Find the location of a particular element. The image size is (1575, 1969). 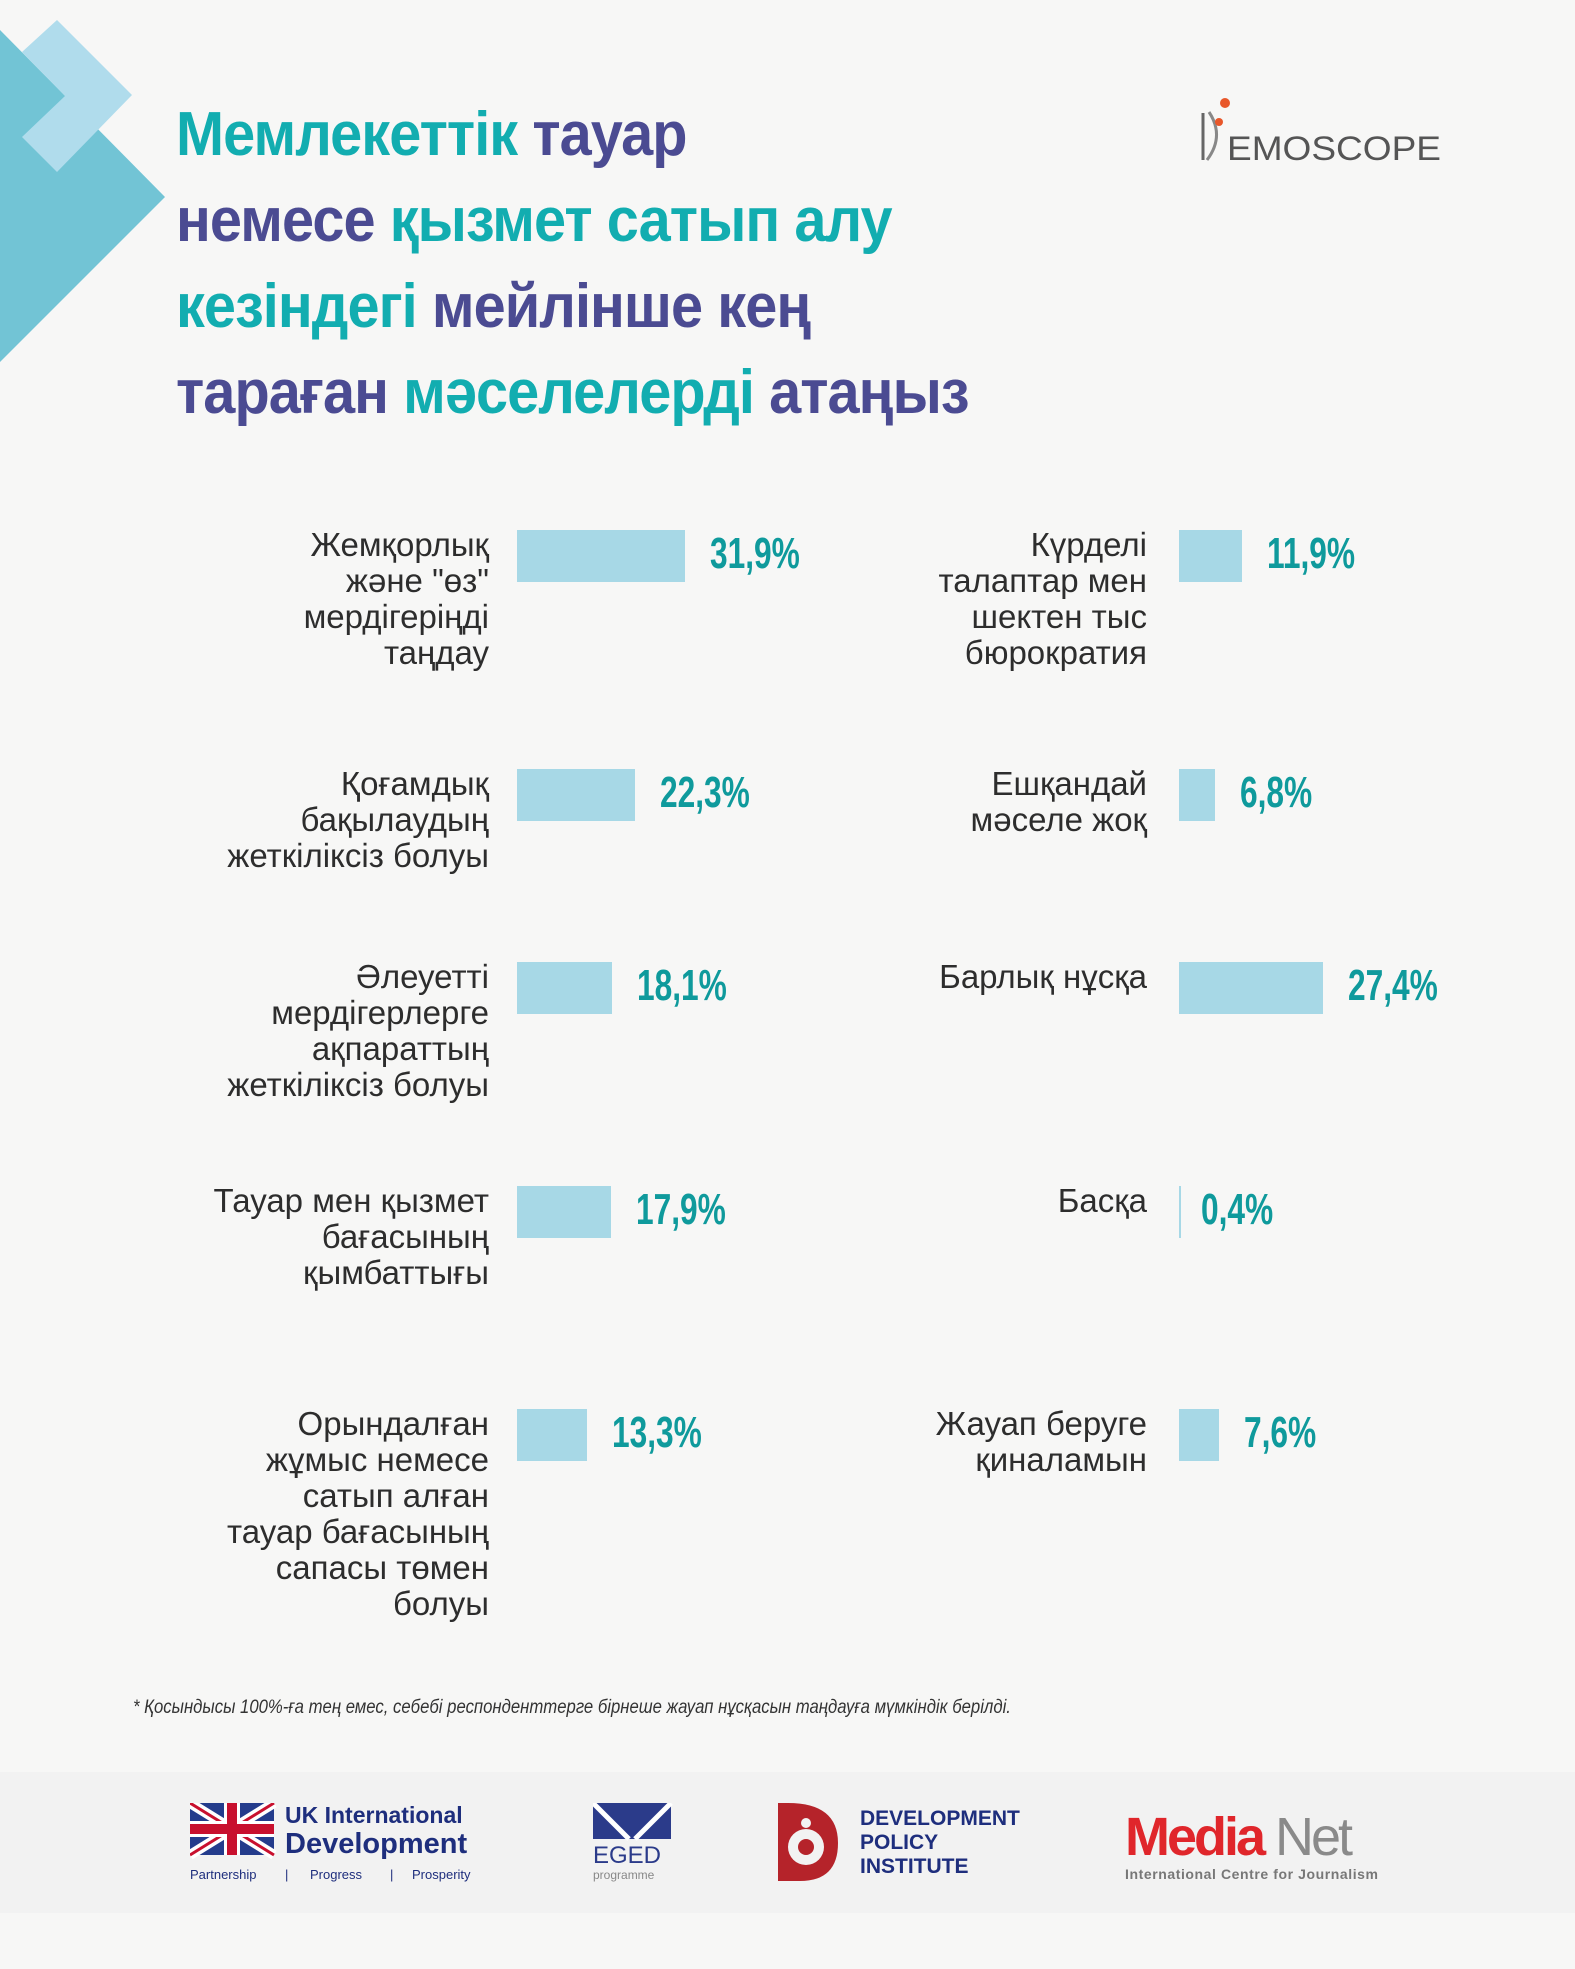

category-label: Қоғамдық бақылаудың жеткіліксіз болуы is located at coordinates (358, 819).